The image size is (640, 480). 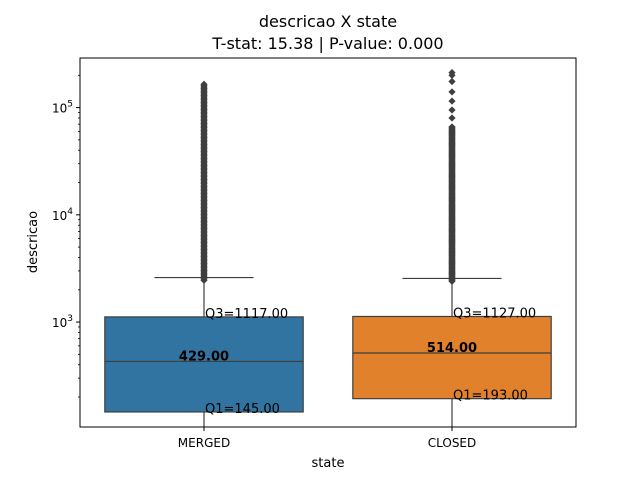 I want to click on median-label: 514.00, so click(x=452, y=348).